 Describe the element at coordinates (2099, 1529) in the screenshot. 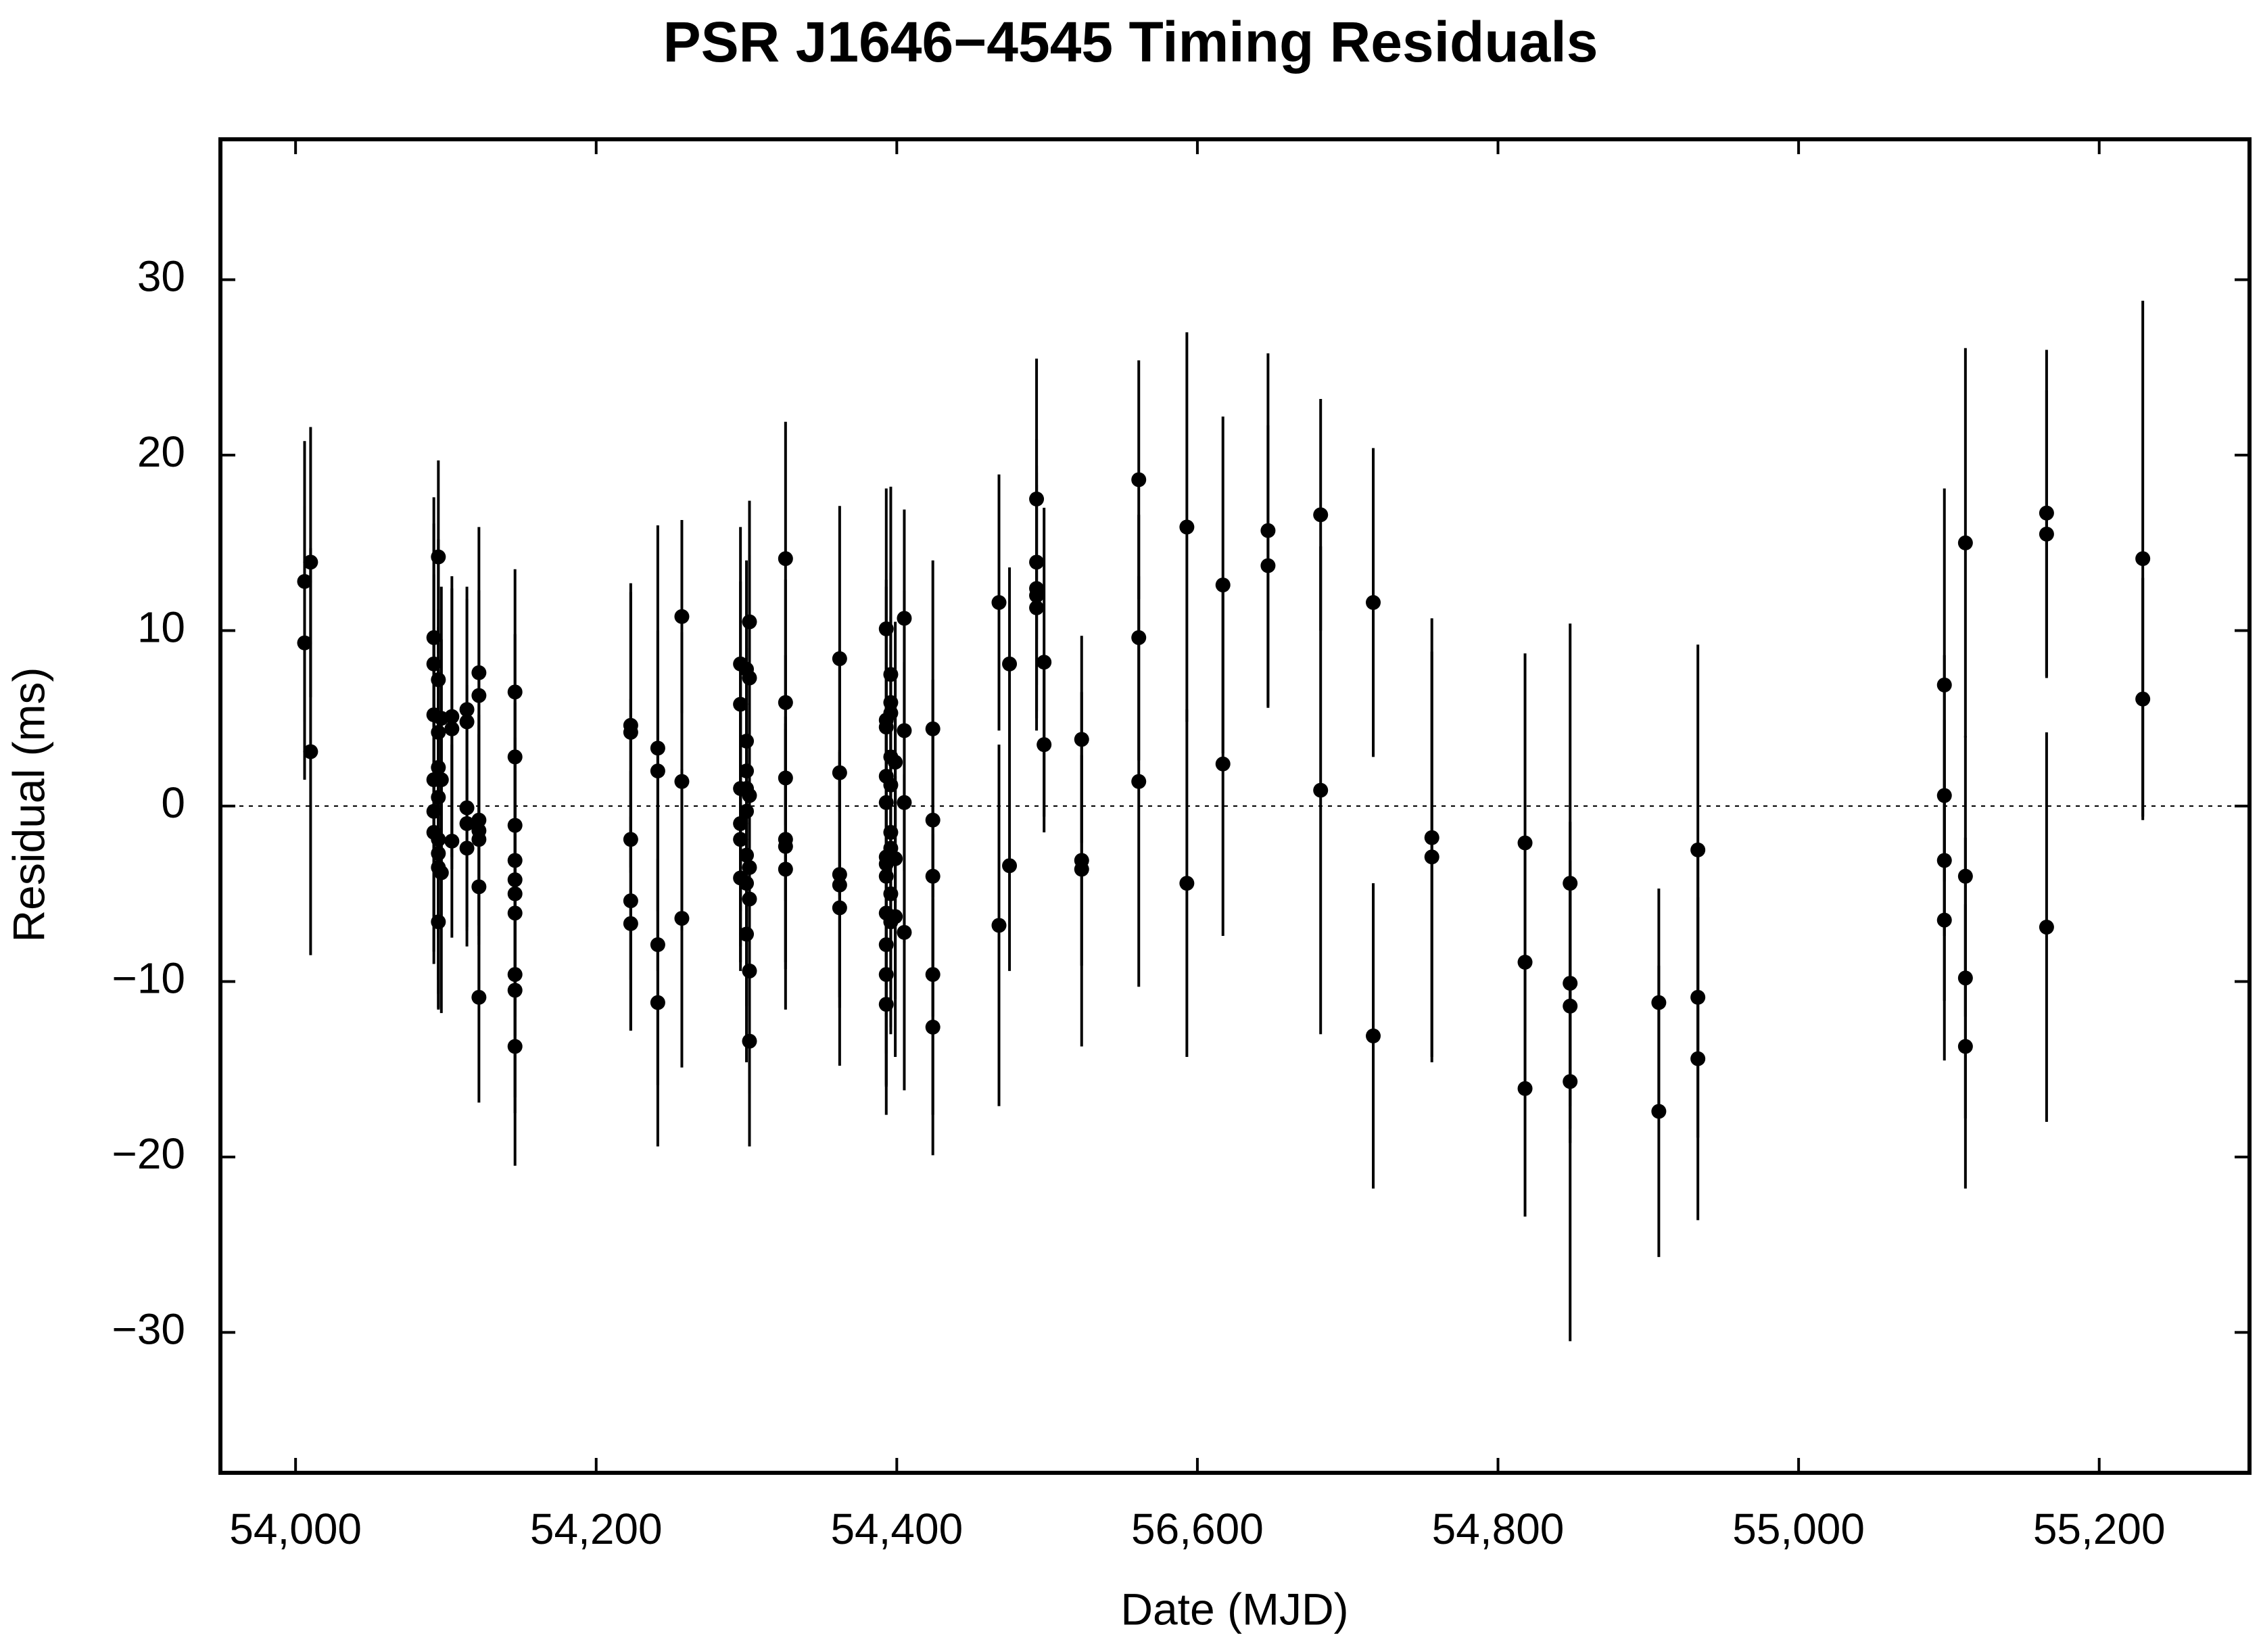

I see `x-tick-label: 55,200` at that location.